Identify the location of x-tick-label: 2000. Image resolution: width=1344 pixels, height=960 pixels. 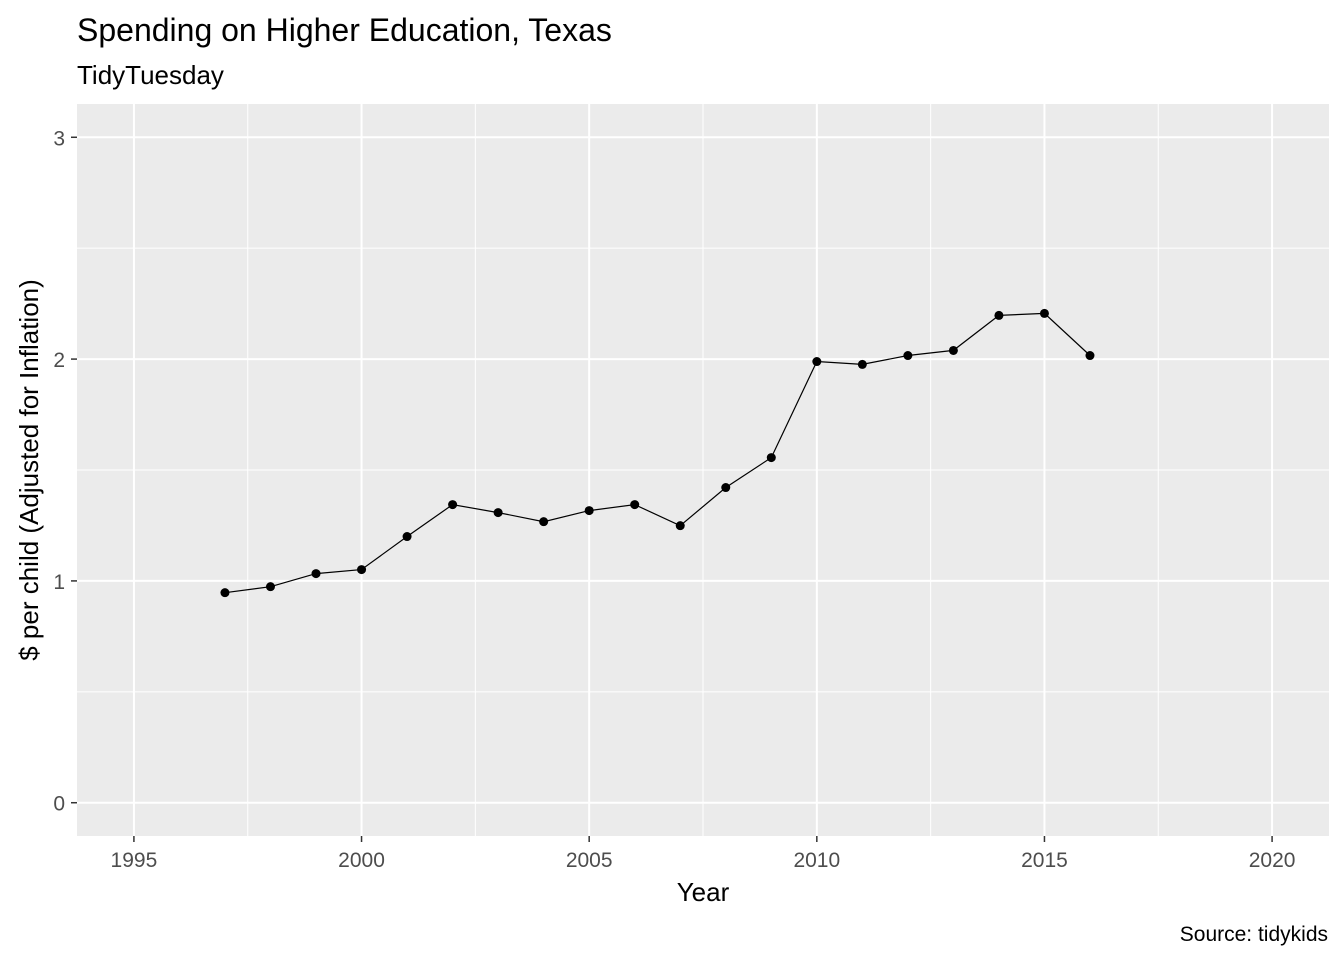
(361, 860).